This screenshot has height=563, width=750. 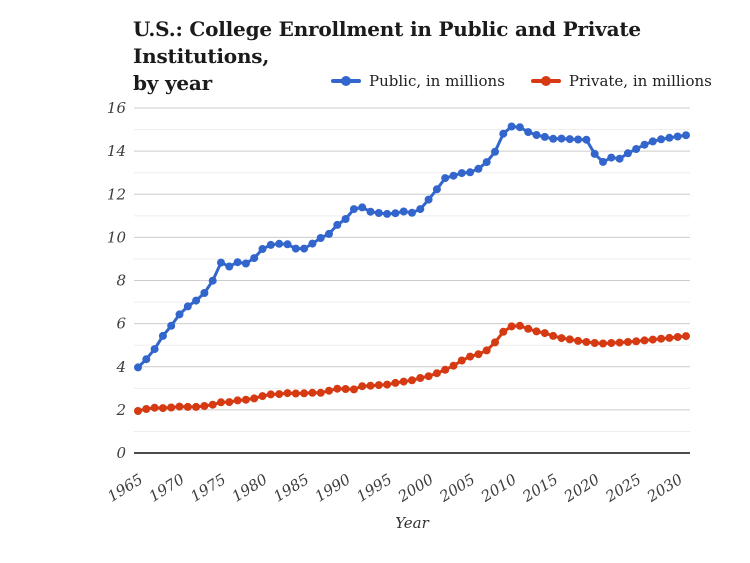 I want to click on legend-item-private: Private, in millions, so click(x=621, y=81).